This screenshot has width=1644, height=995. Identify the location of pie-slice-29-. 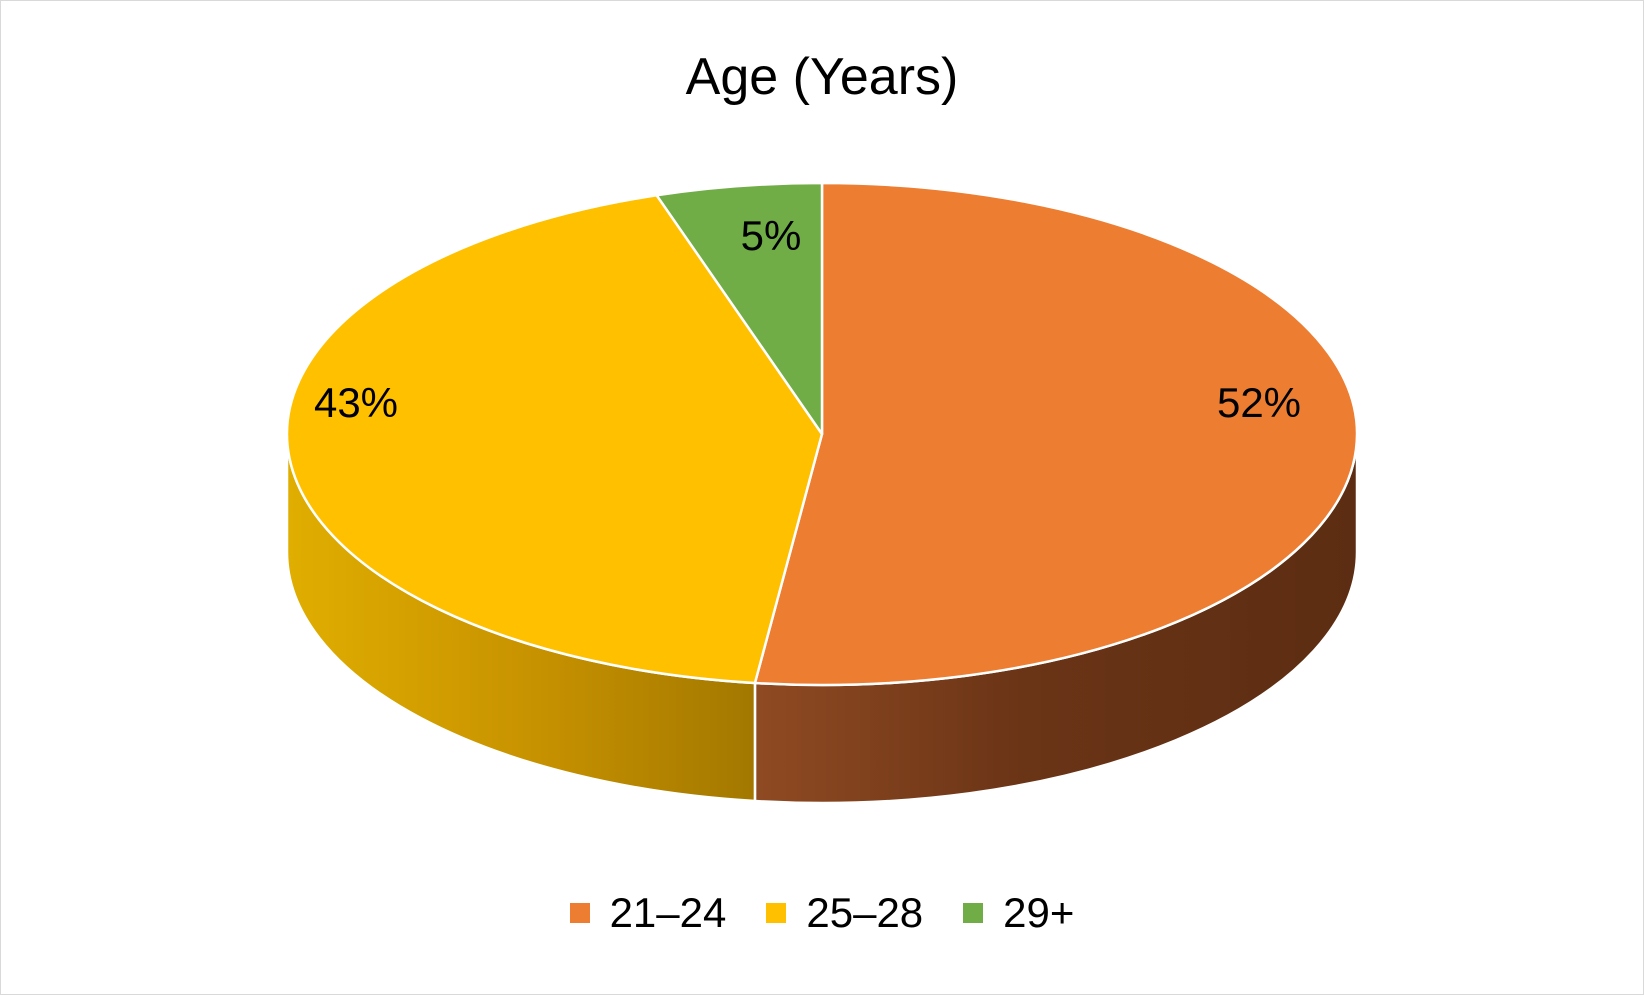
(739, 308).